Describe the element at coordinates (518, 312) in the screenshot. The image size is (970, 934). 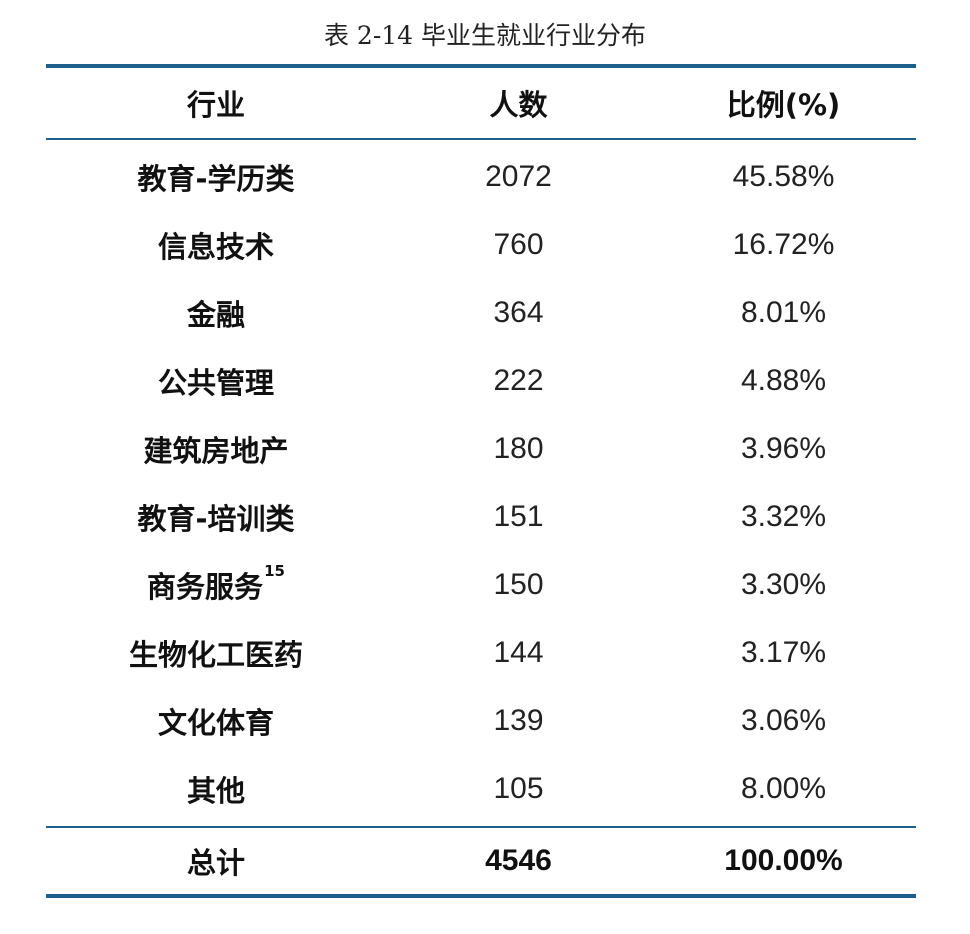
I see `count-cell: 364` at that location.